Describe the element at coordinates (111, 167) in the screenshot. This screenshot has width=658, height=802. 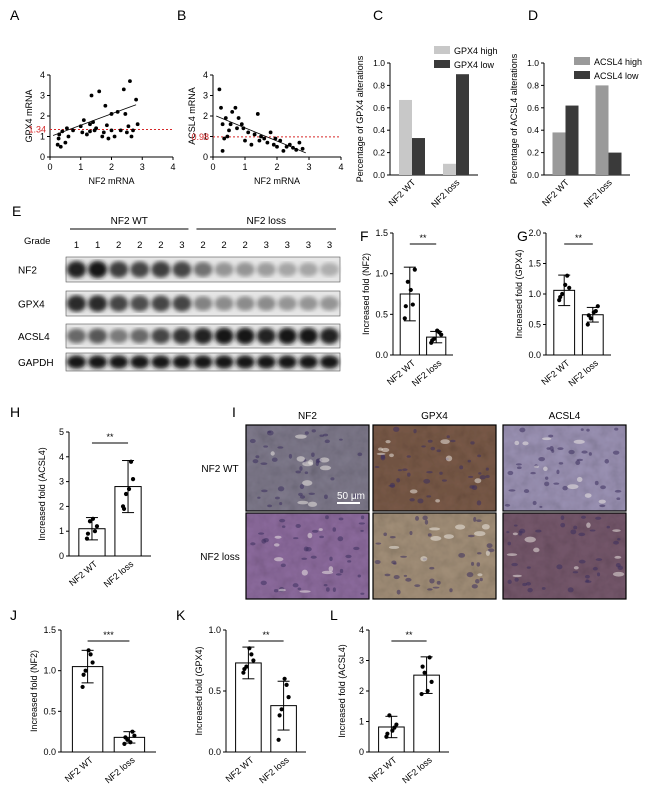
I see `panel-a-x-tick-label: 2` at that location.